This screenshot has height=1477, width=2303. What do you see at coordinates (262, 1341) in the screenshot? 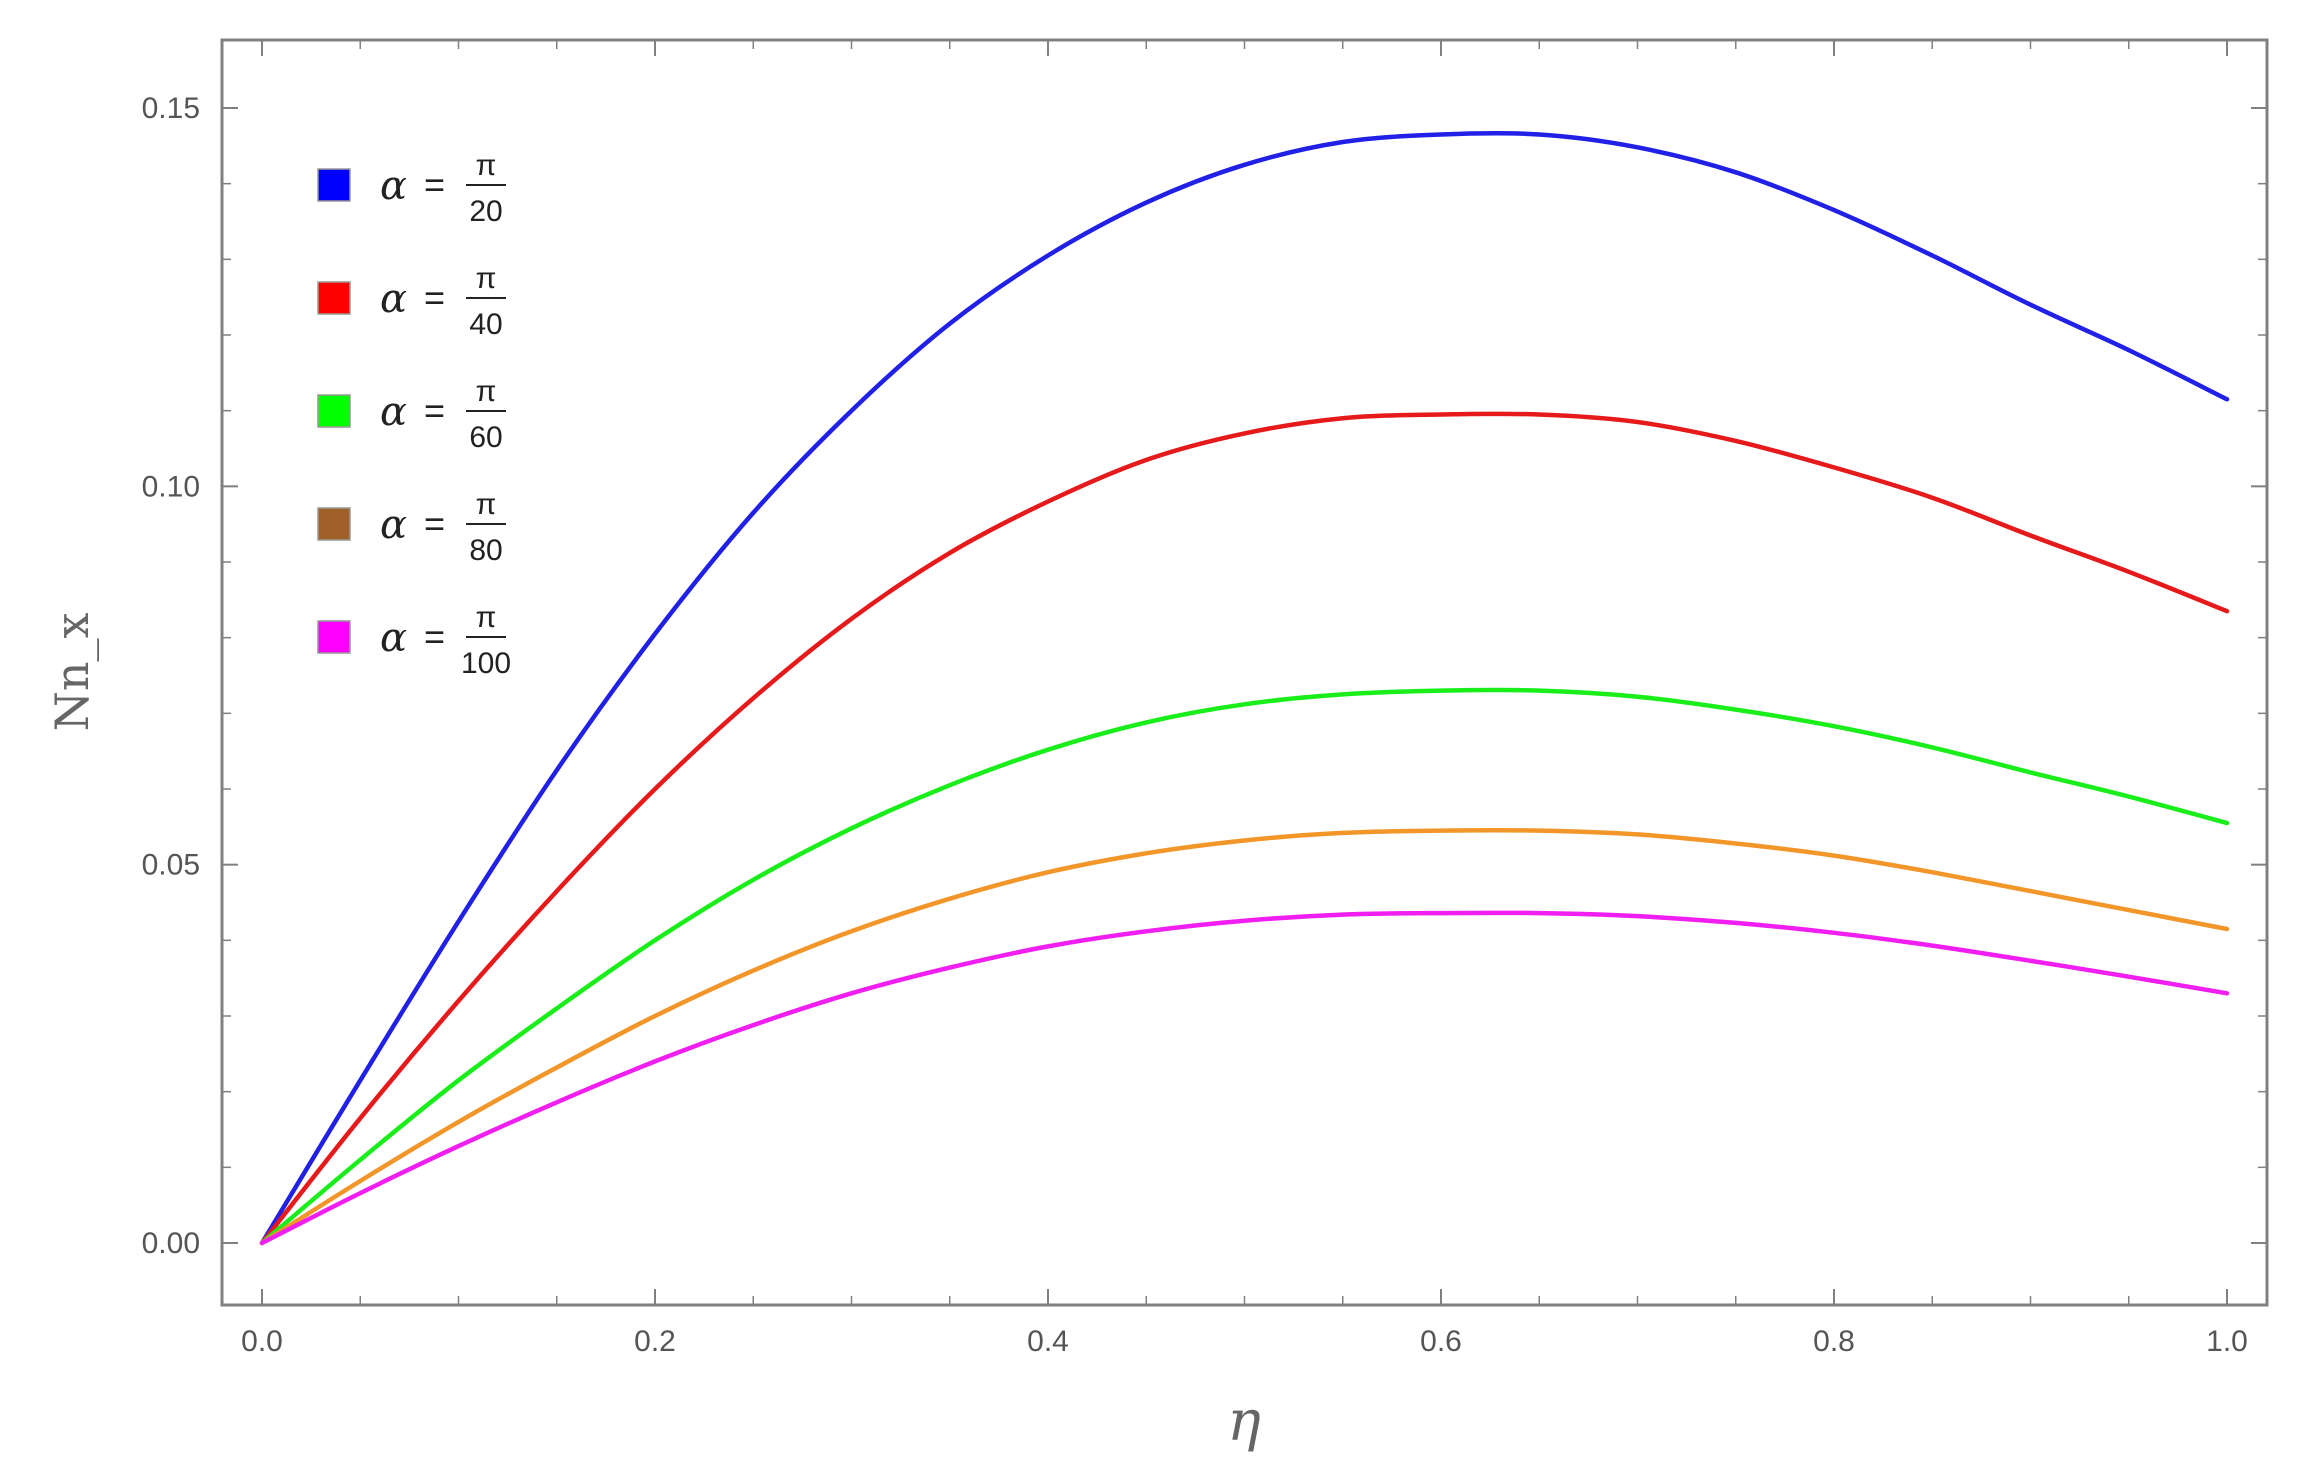
I see `x-tick-label: 0.0` at bounding box center [262, 1341].